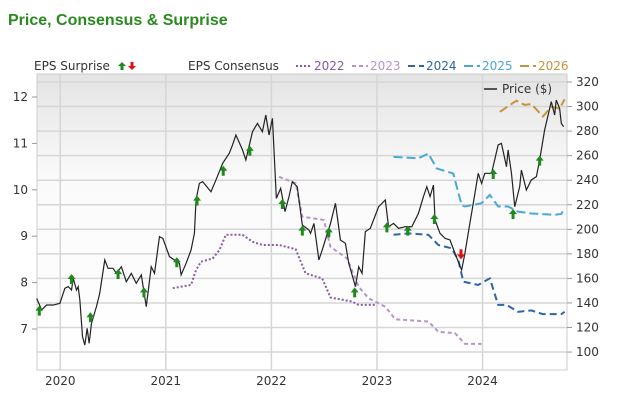 The width and height of the screenshot is (620, 411). What do you see at coordinates (587, 82) in the screenshot?
I see `right-tick-label: 320` at bounding box center [587, 82].